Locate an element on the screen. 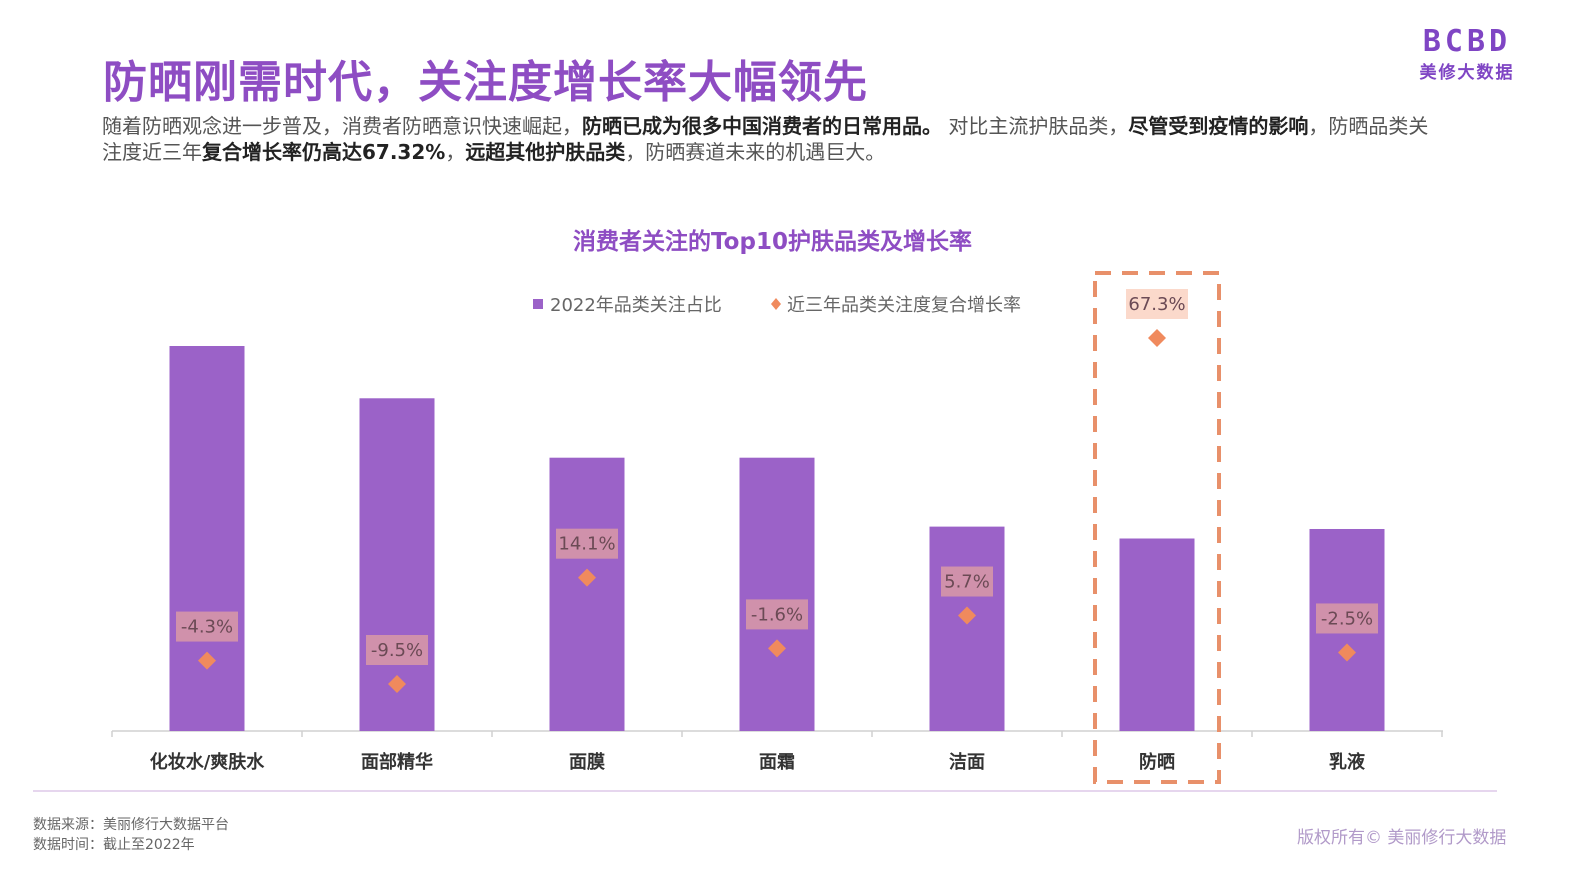 The height and width of the screenshot is (893, 1587). desc-text-4: ， is located at coordinates (455, 152).